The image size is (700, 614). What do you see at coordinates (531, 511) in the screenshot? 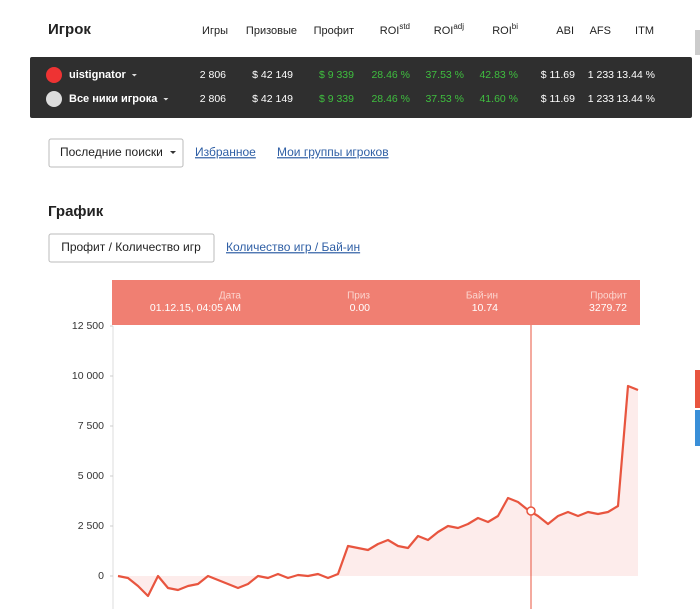
I see `cursor-dot` at bounding box center [531, 511].